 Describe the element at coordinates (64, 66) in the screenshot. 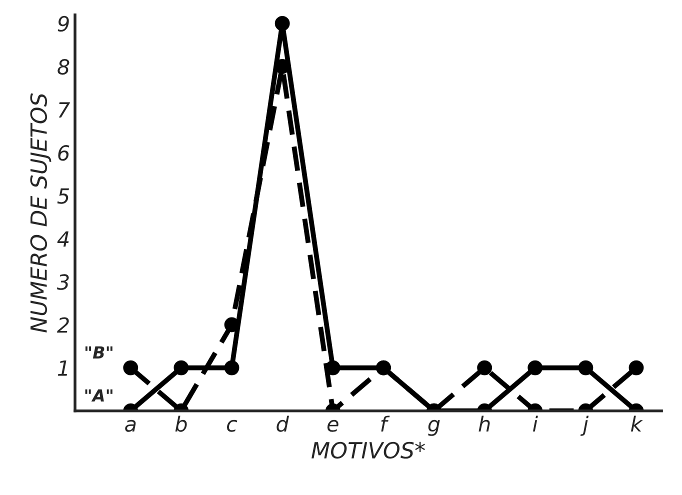

I see `y-tick-label: 8` at that location.